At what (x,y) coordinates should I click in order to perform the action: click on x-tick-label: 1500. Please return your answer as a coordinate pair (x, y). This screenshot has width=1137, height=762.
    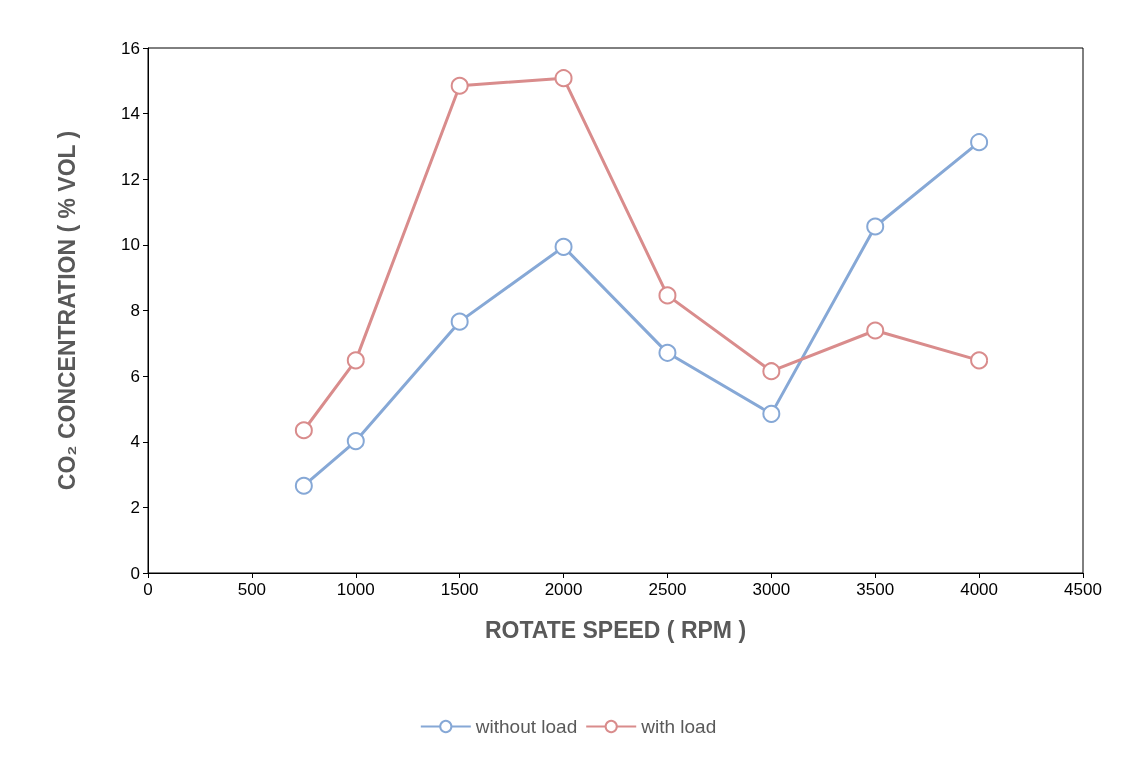
    Looking at the image, I should click on (459, 589).